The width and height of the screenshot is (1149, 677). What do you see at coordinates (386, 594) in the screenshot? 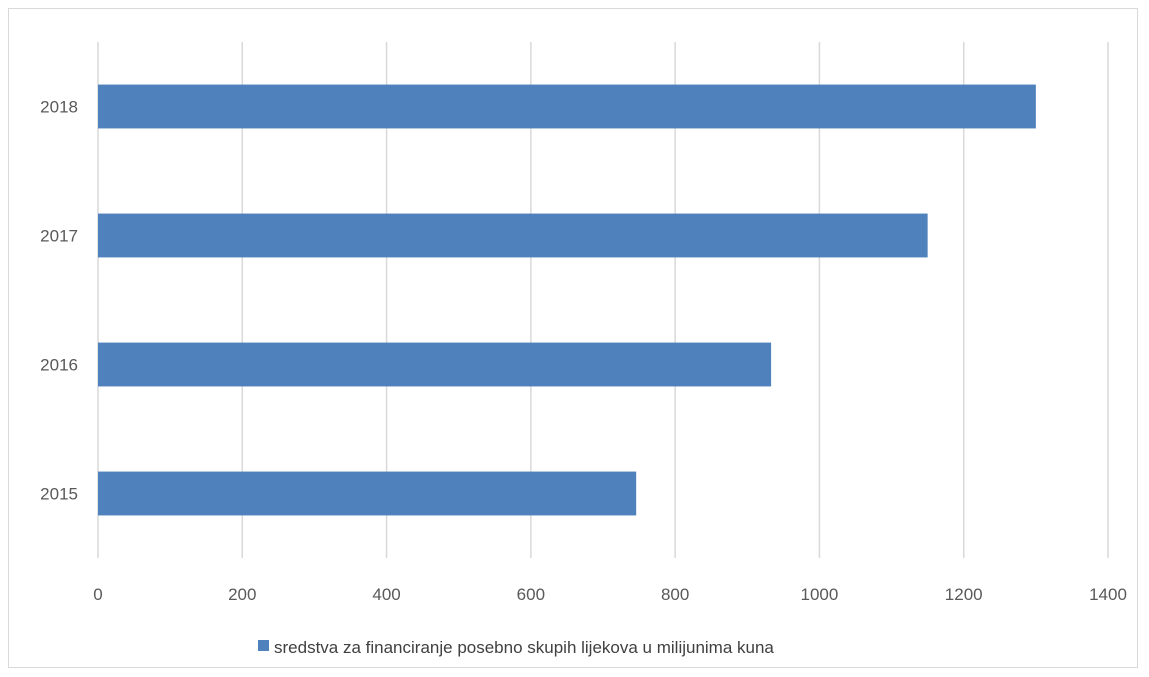
I see `x-tick-label: 400` at bounding box center [386, 594].